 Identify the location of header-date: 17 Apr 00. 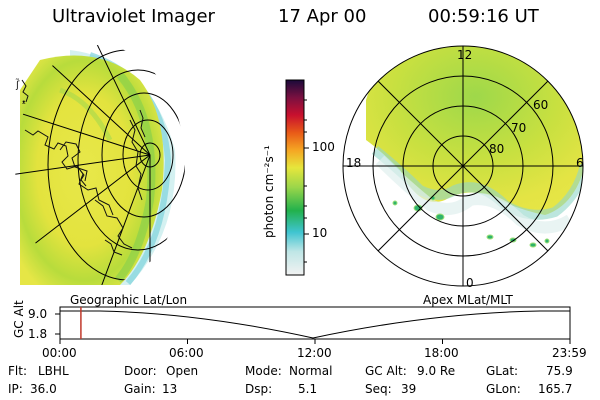
(322, 16).